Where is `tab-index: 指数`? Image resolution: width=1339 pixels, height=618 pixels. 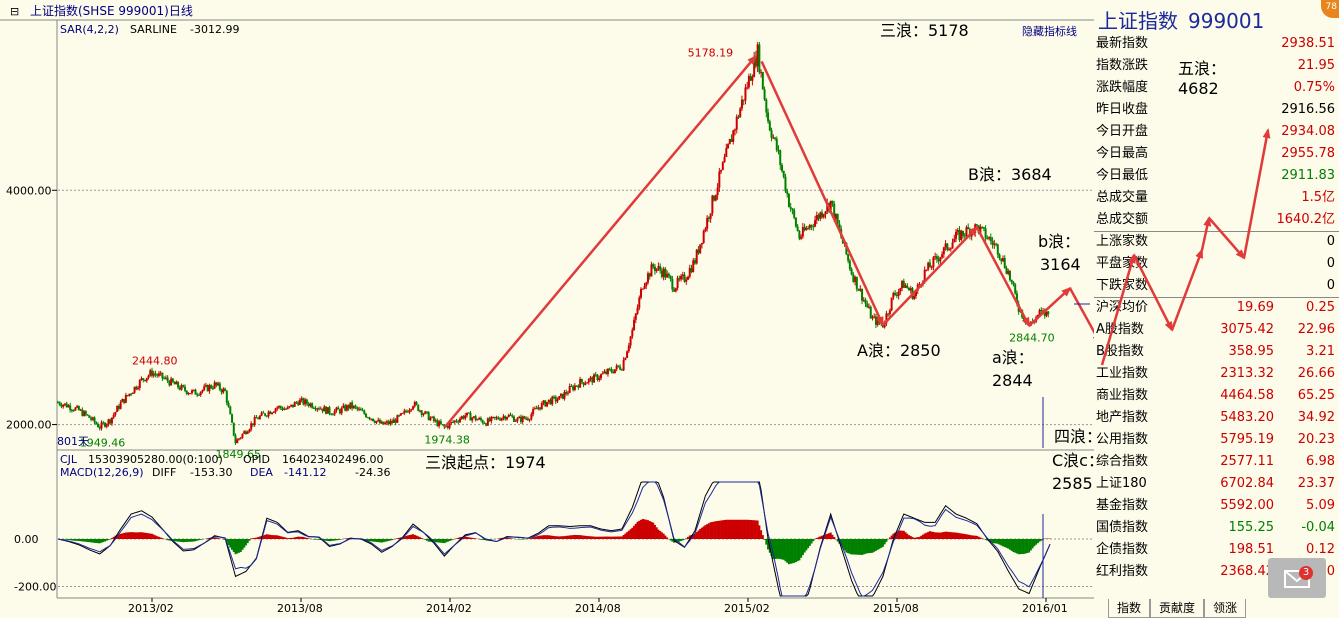 tab-index: 指数 is located at coordinates (1129, 608).